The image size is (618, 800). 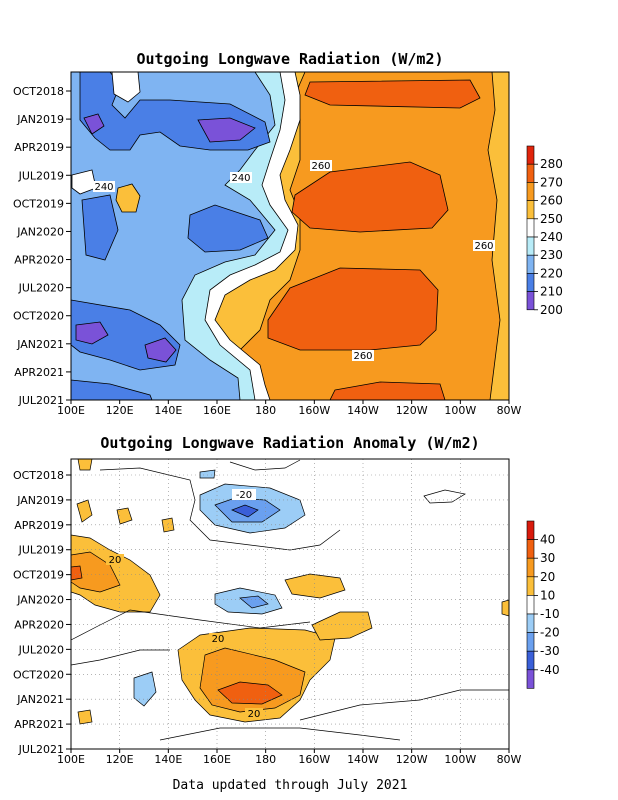 What do you see at coordinates (353, 309) in the screenshot?
I see `olr-field-270-c` at bounding box center [353, 309].